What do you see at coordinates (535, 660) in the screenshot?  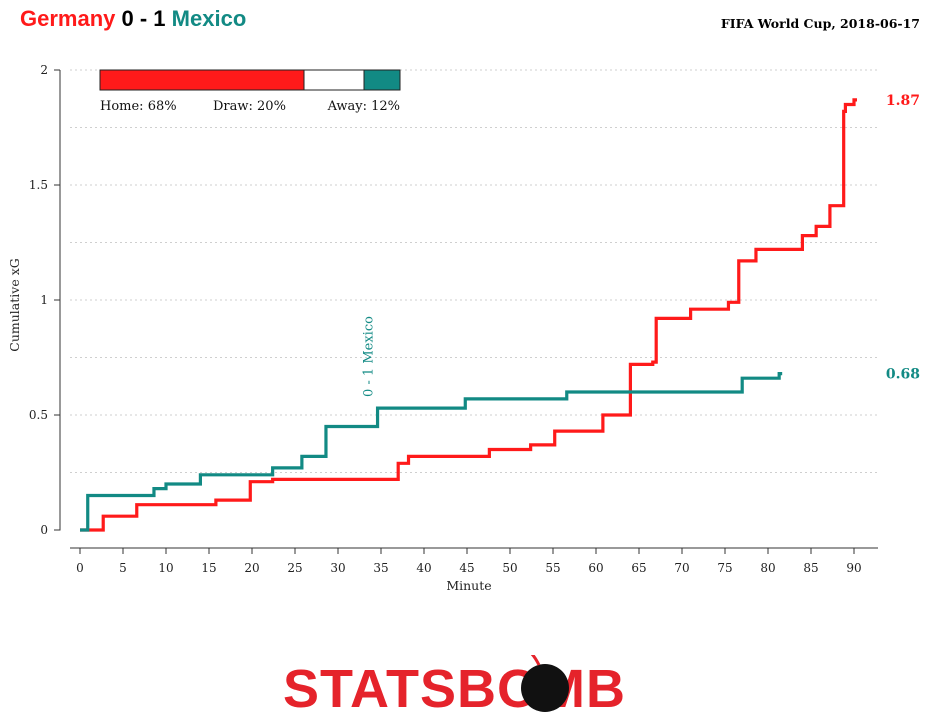 I see `bomb-fuse-icon` at bounding box center [535, 660].